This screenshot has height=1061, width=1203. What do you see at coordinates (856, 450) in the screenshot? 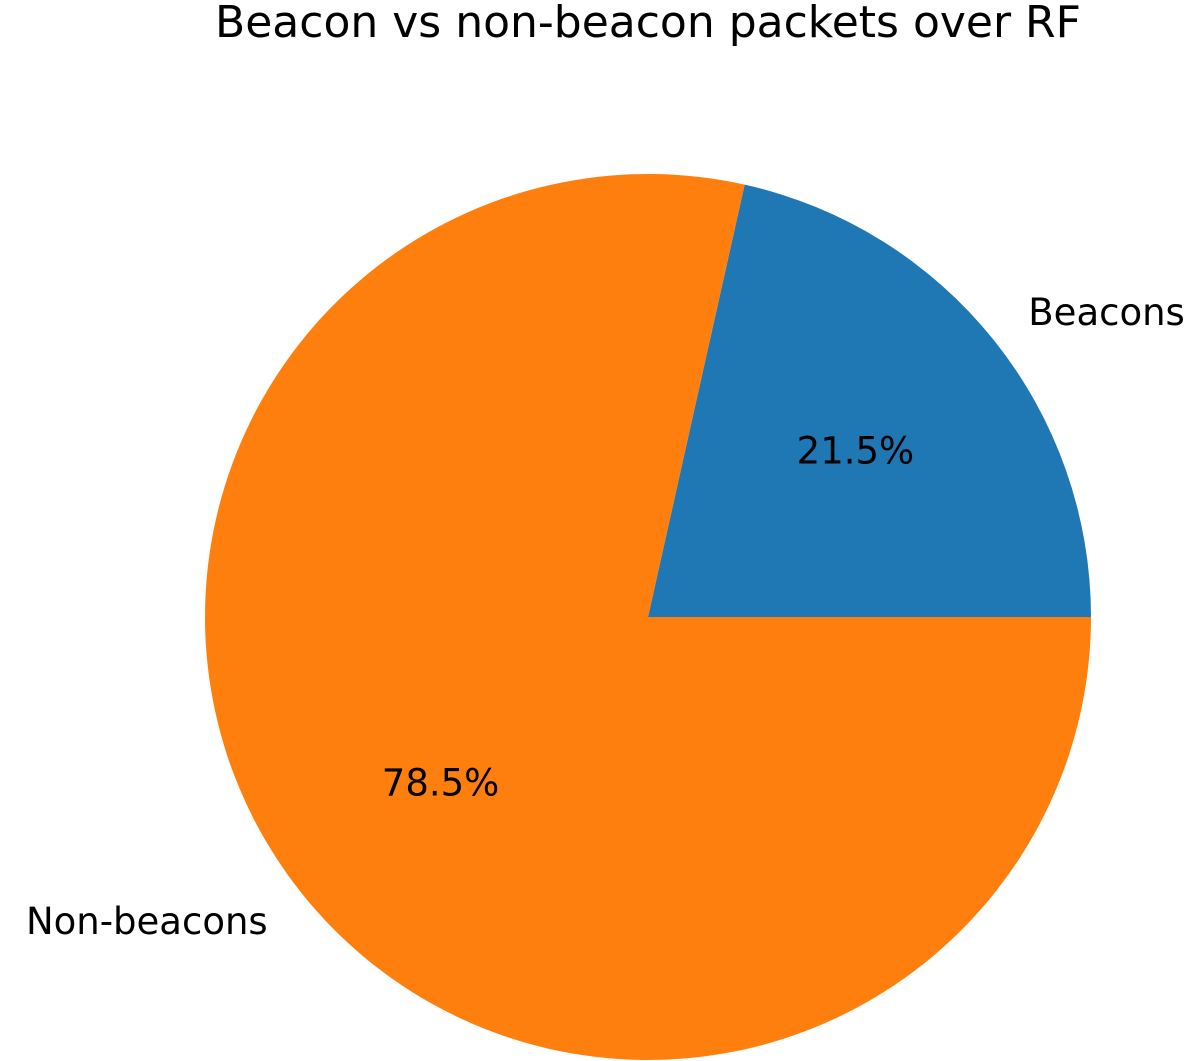
I see `slice-percent-beacons: 21.5%` at bounding box center [856, 450].